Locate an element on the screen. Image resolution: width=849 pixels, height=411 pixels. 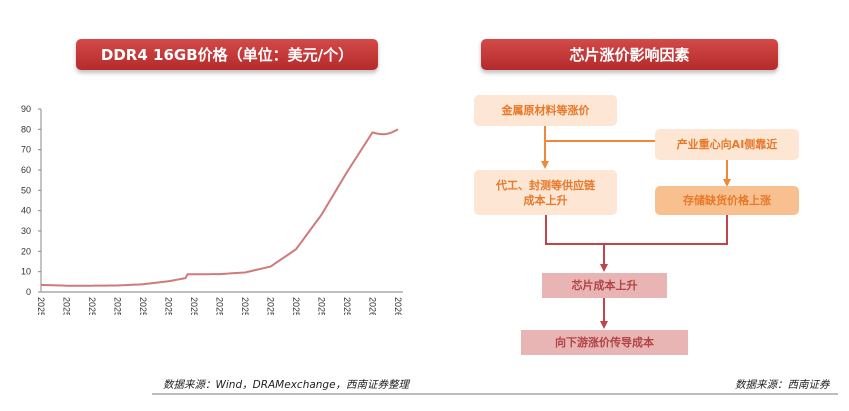
x-tick-label: 2025/3/3 is located at coordinates (92, 306).